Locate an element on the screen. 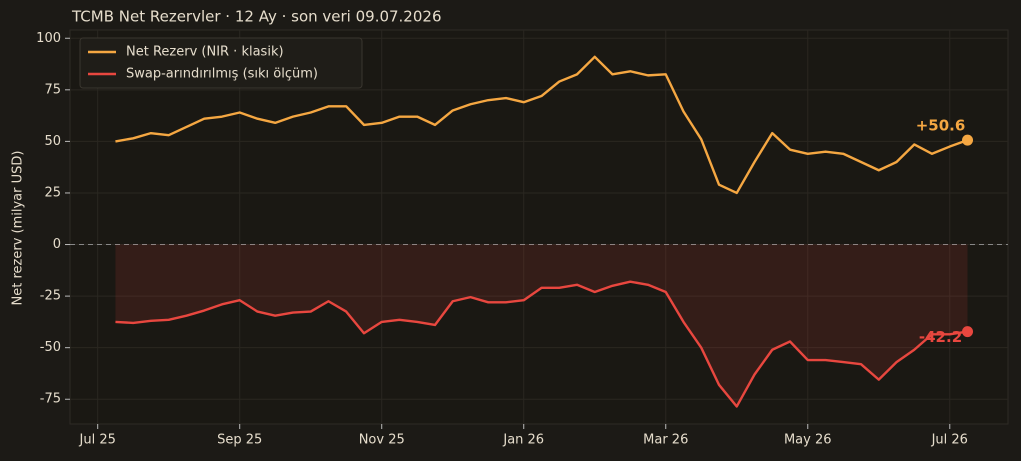  y-tick-label: 0 is located at coordinates (57, 244).